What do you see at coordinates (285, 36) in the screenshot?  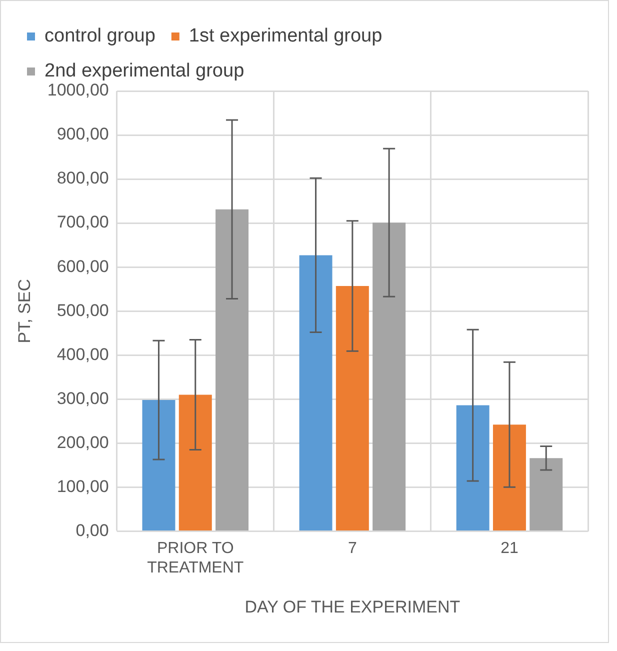 I see `legend-label: 1st experimental group` at bounding box center [285, 36].